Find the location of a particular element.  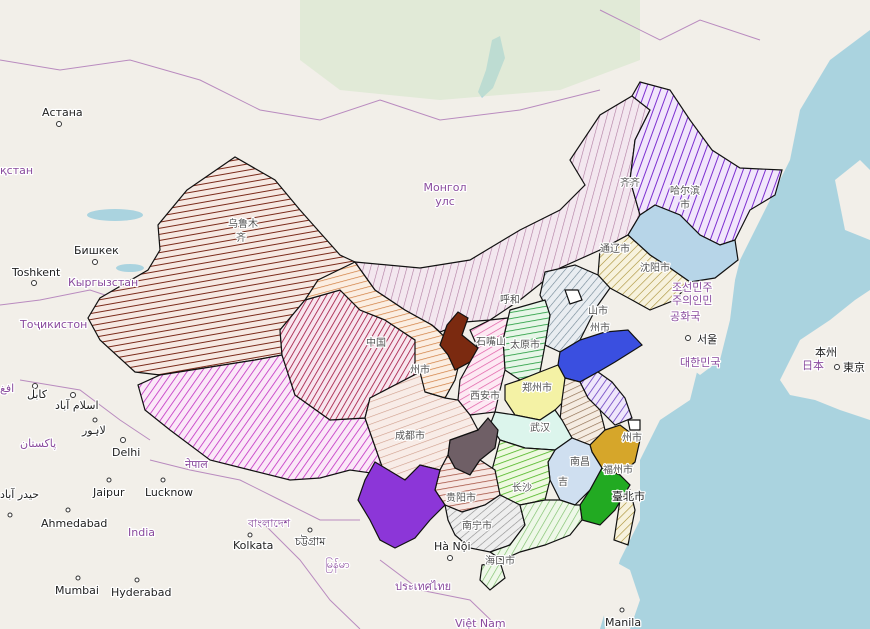

label-north-korea: 조선민주 is located at coordinates (692, 287).